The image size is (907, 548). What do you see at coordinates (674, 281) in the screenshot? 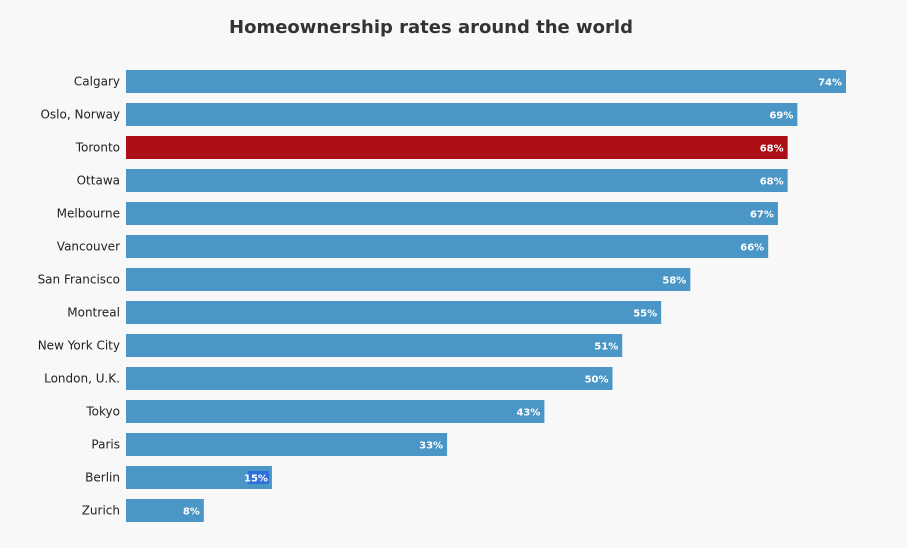
I see `value-label-san-francisco: 58%` at bounding box center [674, 281].